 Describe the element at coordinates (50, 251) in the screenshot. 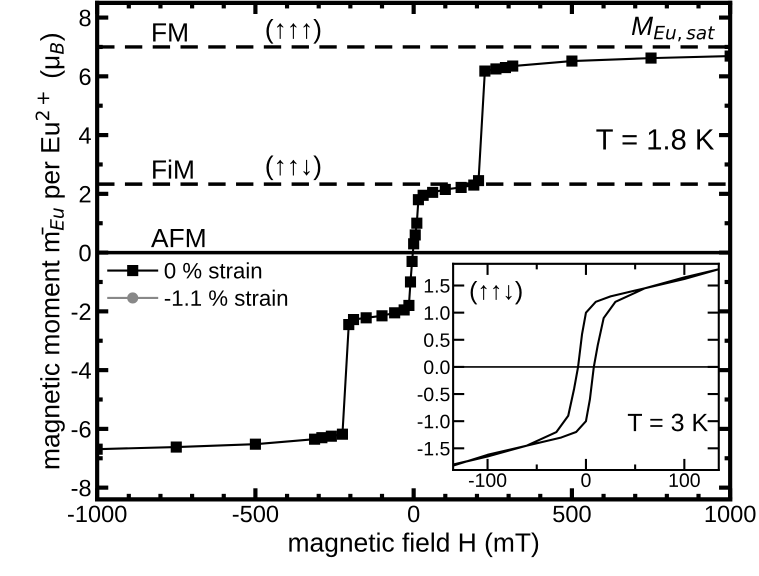

I see `y-axis-title: magnetic moment m̄$_{Eu}$ per Eu$^{2+}$ (μ$_{B}$)` at that location.